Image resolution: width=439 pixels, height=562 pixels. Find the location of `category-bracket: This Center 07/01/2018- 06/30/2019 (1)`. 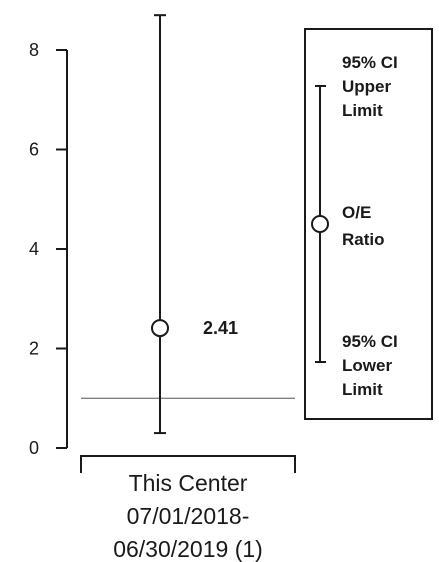

category-bracket: This Center 07/01/2018- 06/30/2019 (1) is located at coordinates (188, 508).